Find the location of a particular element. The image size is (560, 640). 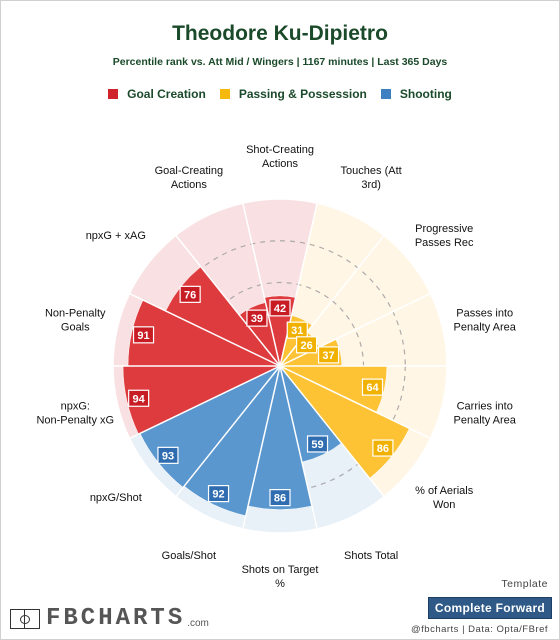

value-label: 39 is located at coordinates (257, 319).